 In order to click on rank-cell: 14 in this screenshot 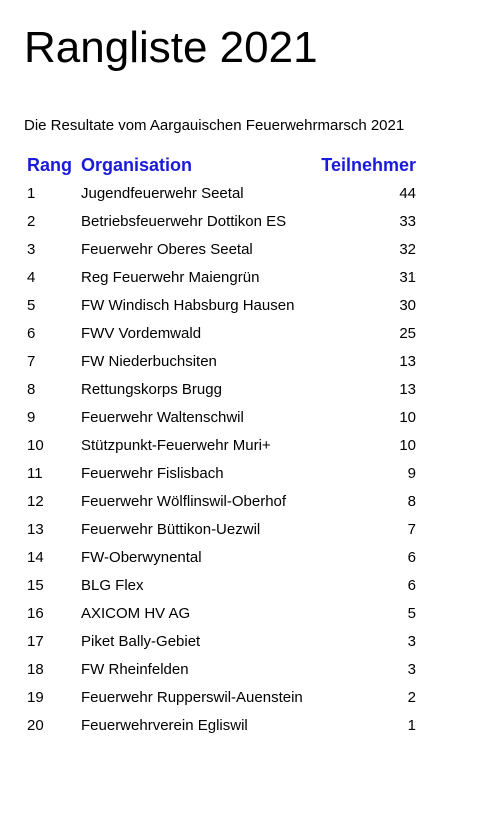, I will do `click(35, 557)`.